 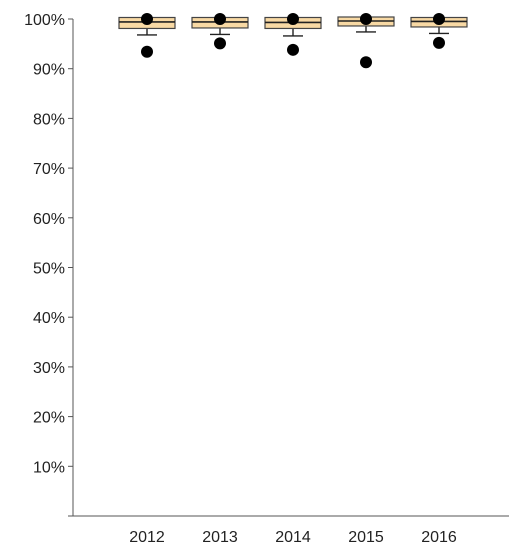 I want to click on x-axis: 2012 2013 2014 2015 2016, so click(x=291, y=529).